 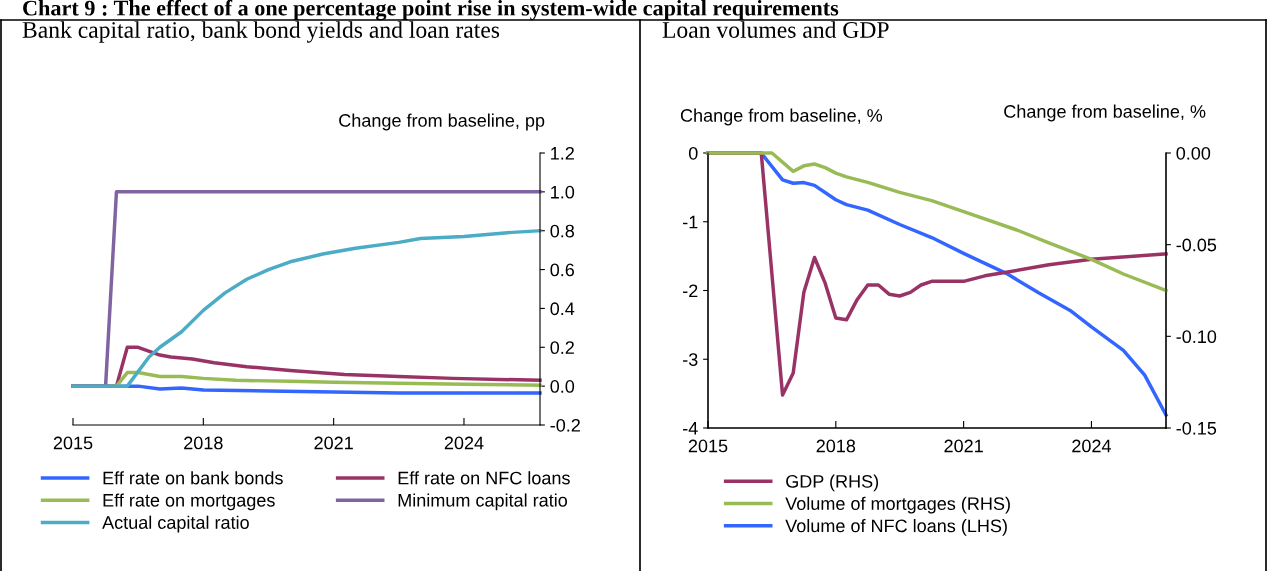 I want to click on y2-tick-label: -0.10, so click(x=1196, y=337).